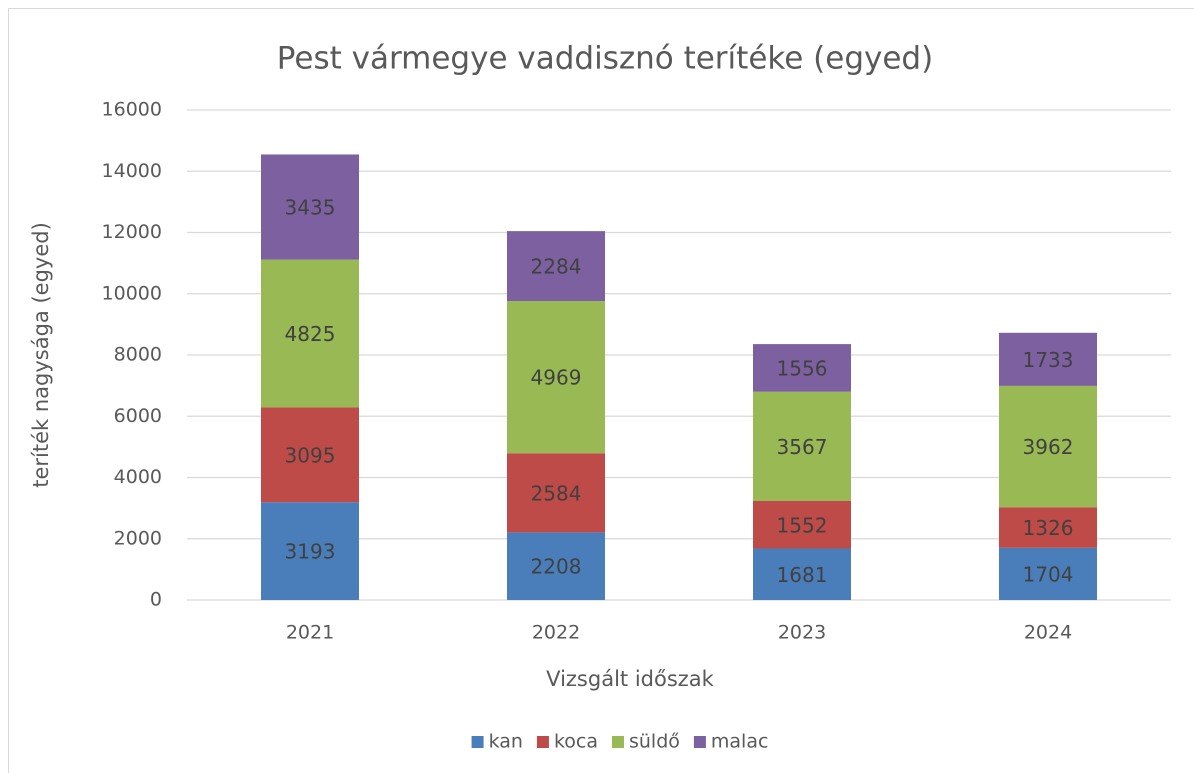 The width and height of the screenshot is (1194, 773). I want to click on data-label: 4969, so click(556, 378).